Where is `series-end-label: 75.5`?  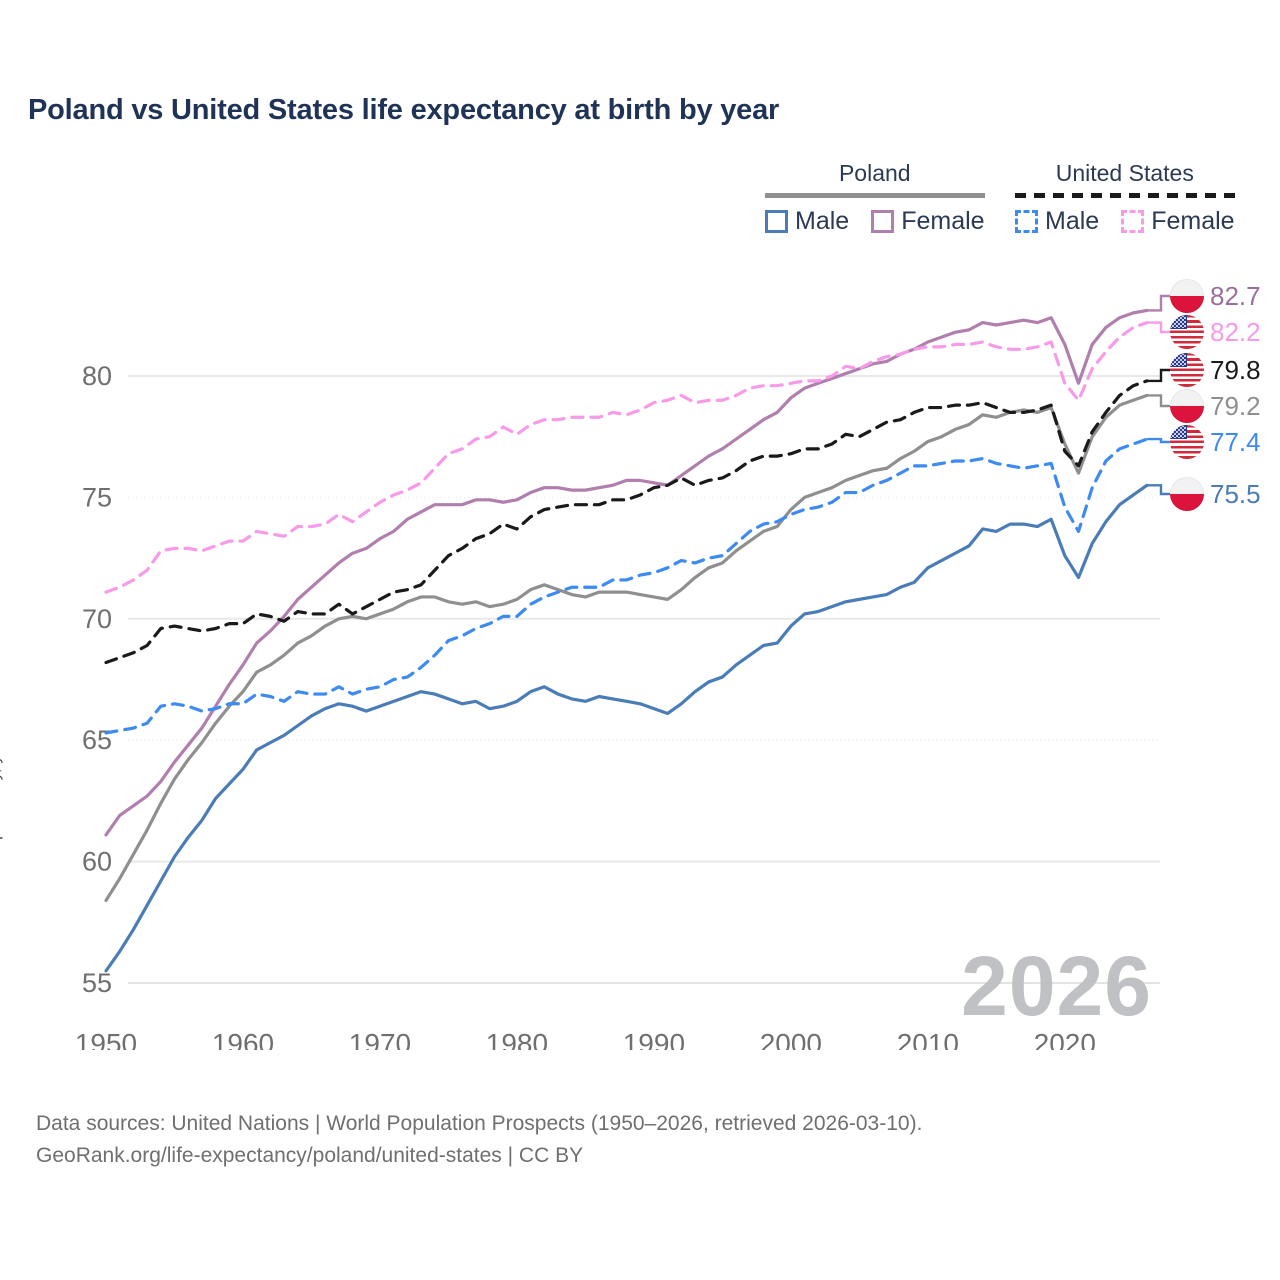 series-end-label: 75.5 is located at coordinates (1215, 494).